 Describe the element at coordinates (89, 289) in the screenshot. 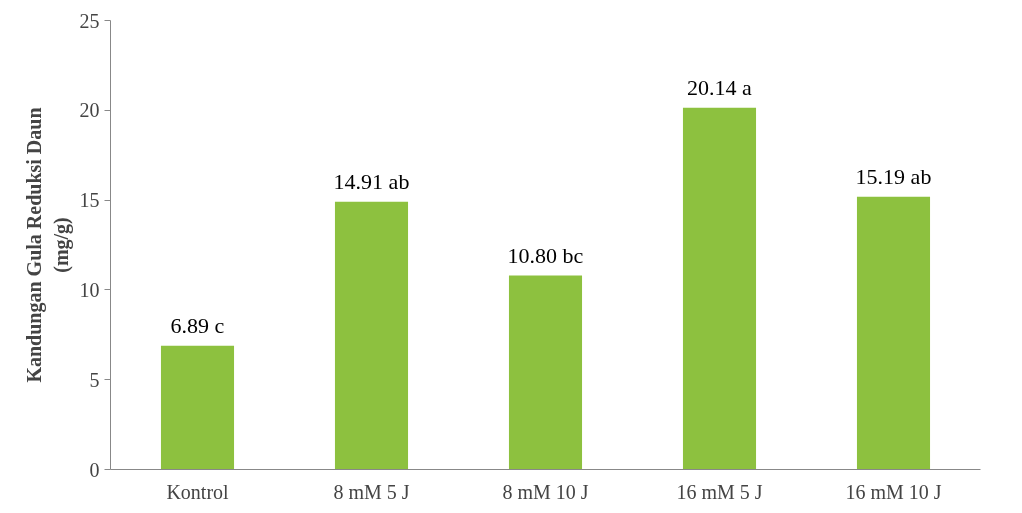

I see `y-tick-label: 10` at that location.